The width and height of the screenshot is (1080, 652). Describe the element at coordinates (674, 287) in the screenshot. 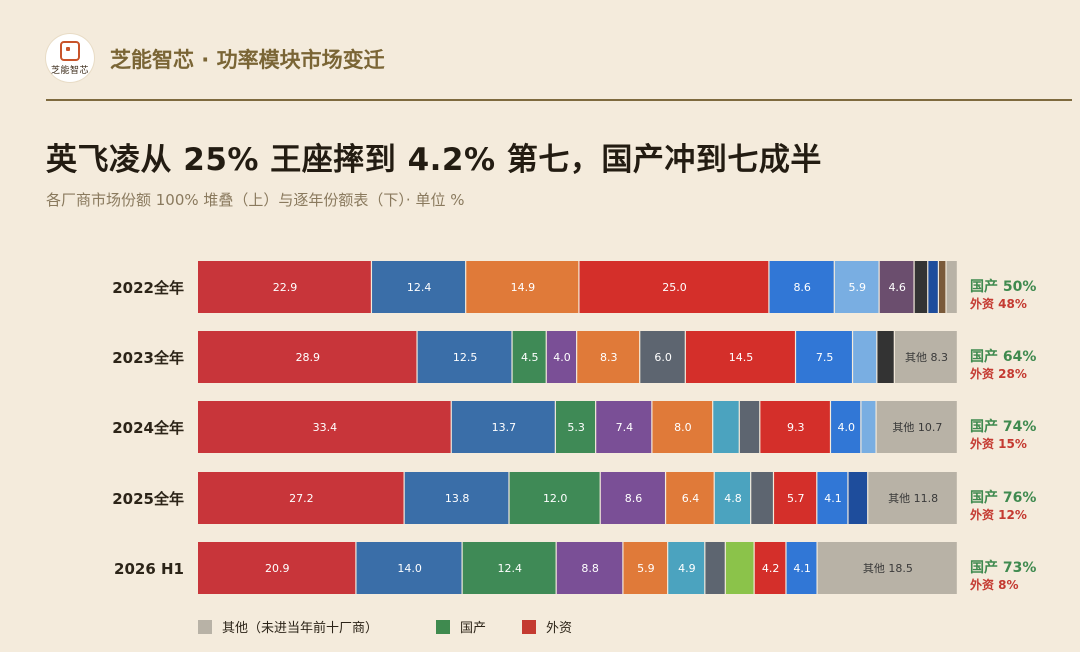

I see `data-label: 25.0` at that location.